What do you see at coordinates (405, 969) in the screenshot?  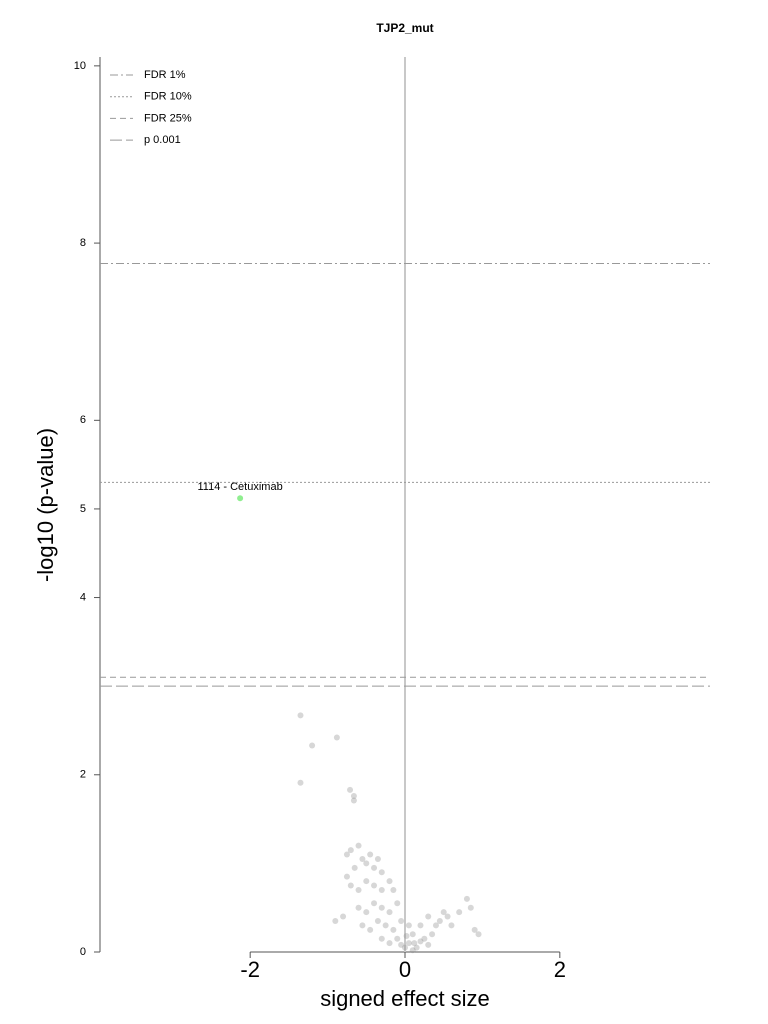 I see `x-tick-label: 0` at bounding box center [405, 969].